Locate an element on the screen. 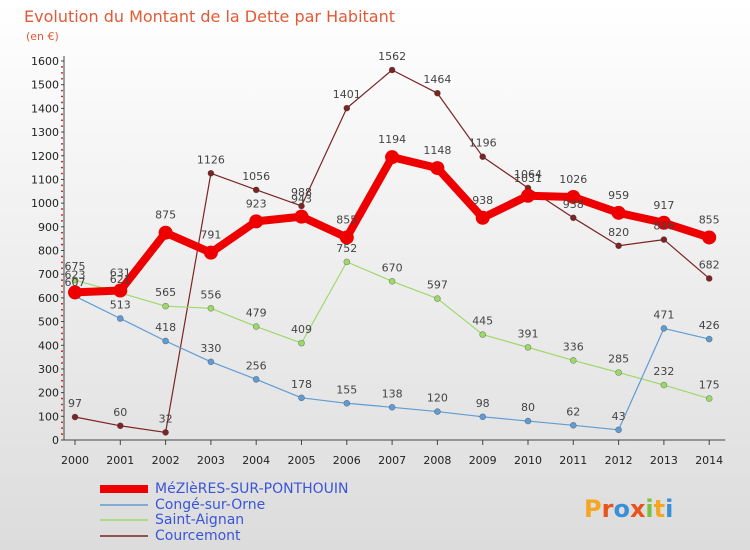 This screenshot has height=550, width=750. data-label: 98 is located at coordinates (483, 403).